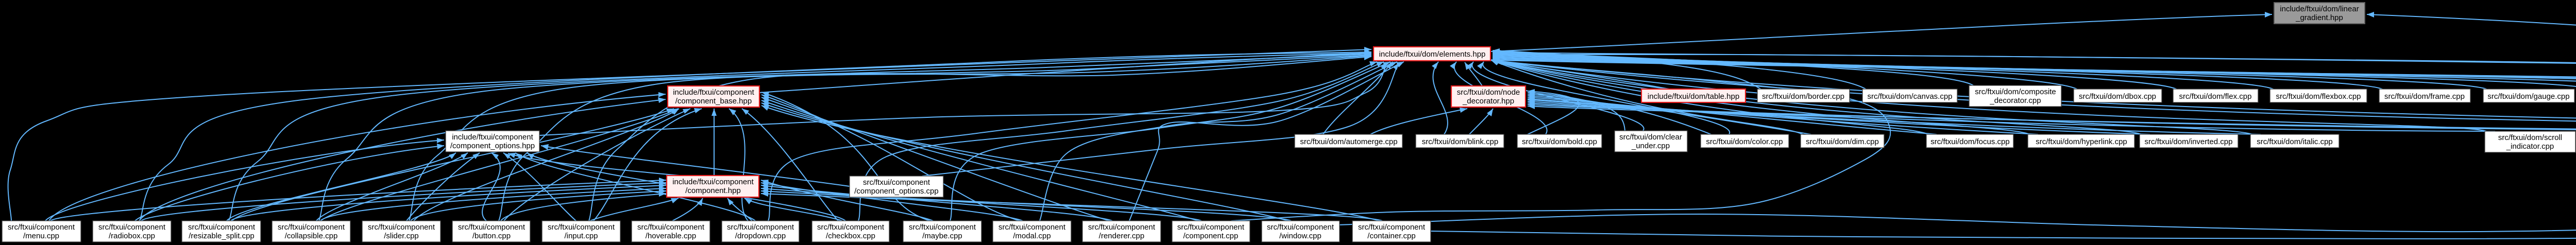  I want to click on svg-text: /component.hpp, so click(713, 190).